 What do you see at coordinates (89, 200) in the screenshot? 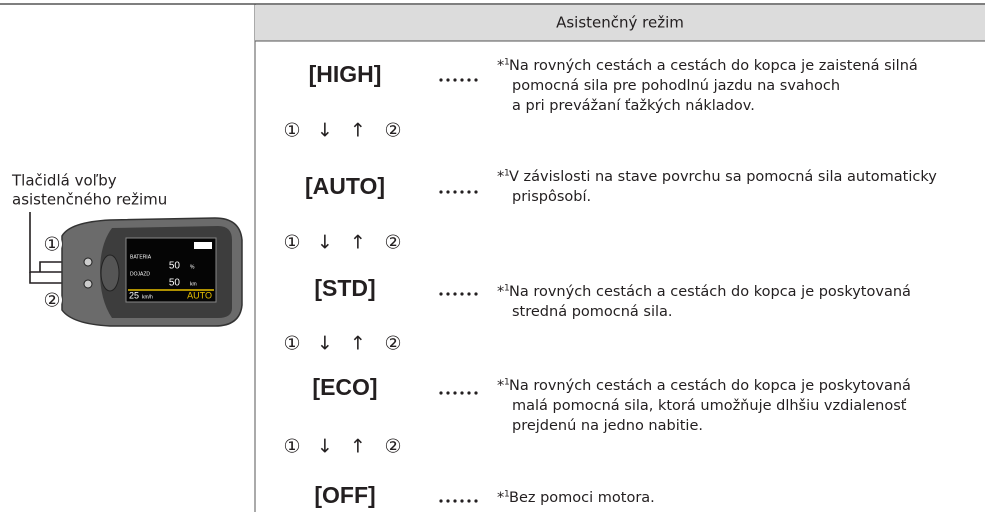
I see `device-label: asistenčného režimu` at bounding box center [89, 200].